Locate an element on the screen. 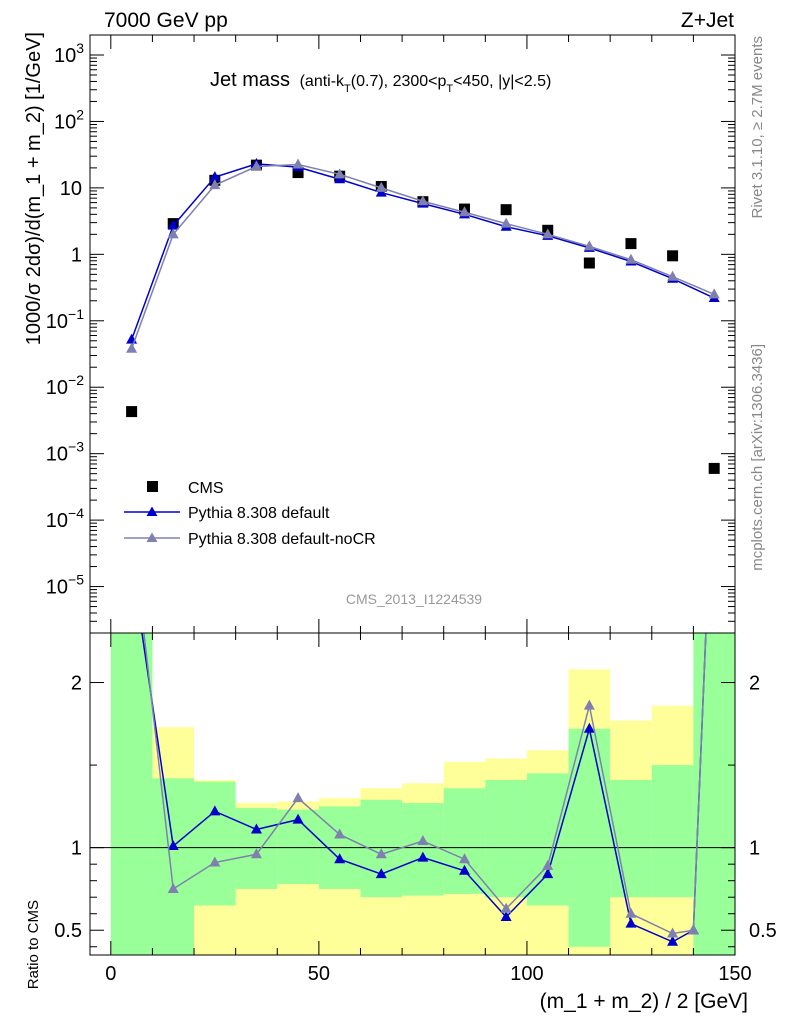 This screenshot has height=1024, width=786. main-y-tick-label: 10⁻⁴ is located at coordinates (65, 518).